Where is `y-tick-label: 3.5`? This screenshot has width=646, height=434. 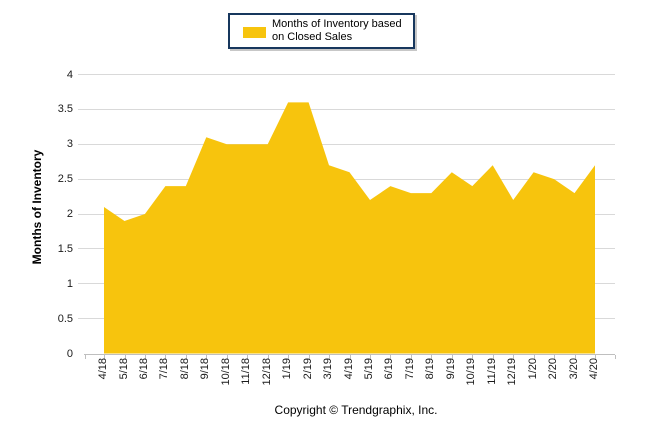
y-tick-label: 3.5 is located at coordinates (65, 109).